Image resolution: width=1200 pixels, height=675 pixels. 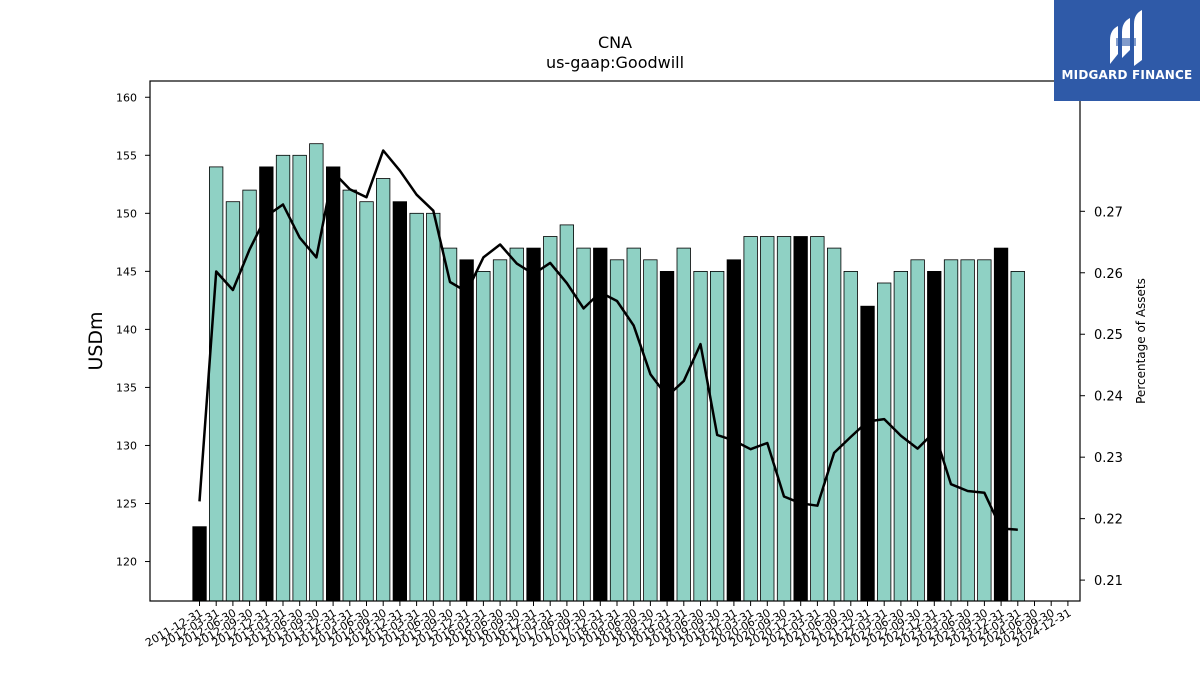 I want to click on y-tick-label: 135, so click(x=126, y=387).